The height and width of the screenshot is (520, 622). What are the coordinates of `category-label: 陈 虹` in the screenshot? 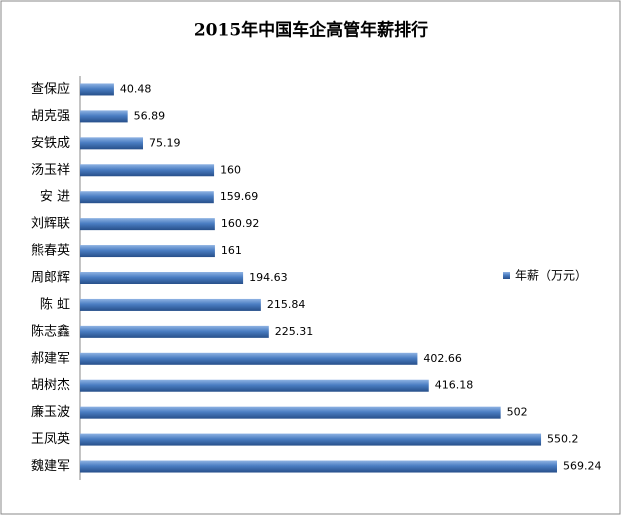 It's located at (55, 304).